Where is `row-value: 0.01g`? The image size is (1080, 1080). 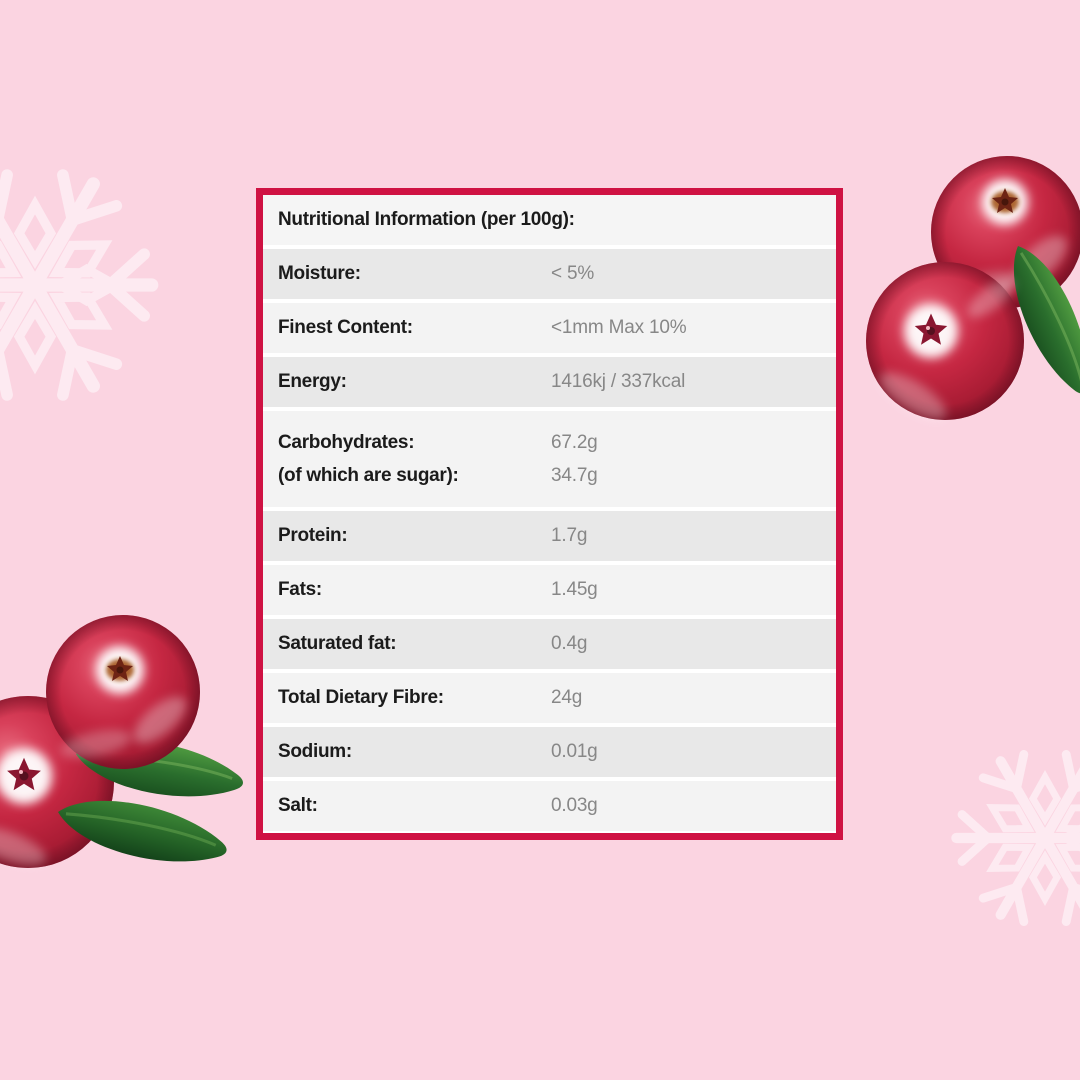 row-value: 0.01g is located at coordinates (574, 751).